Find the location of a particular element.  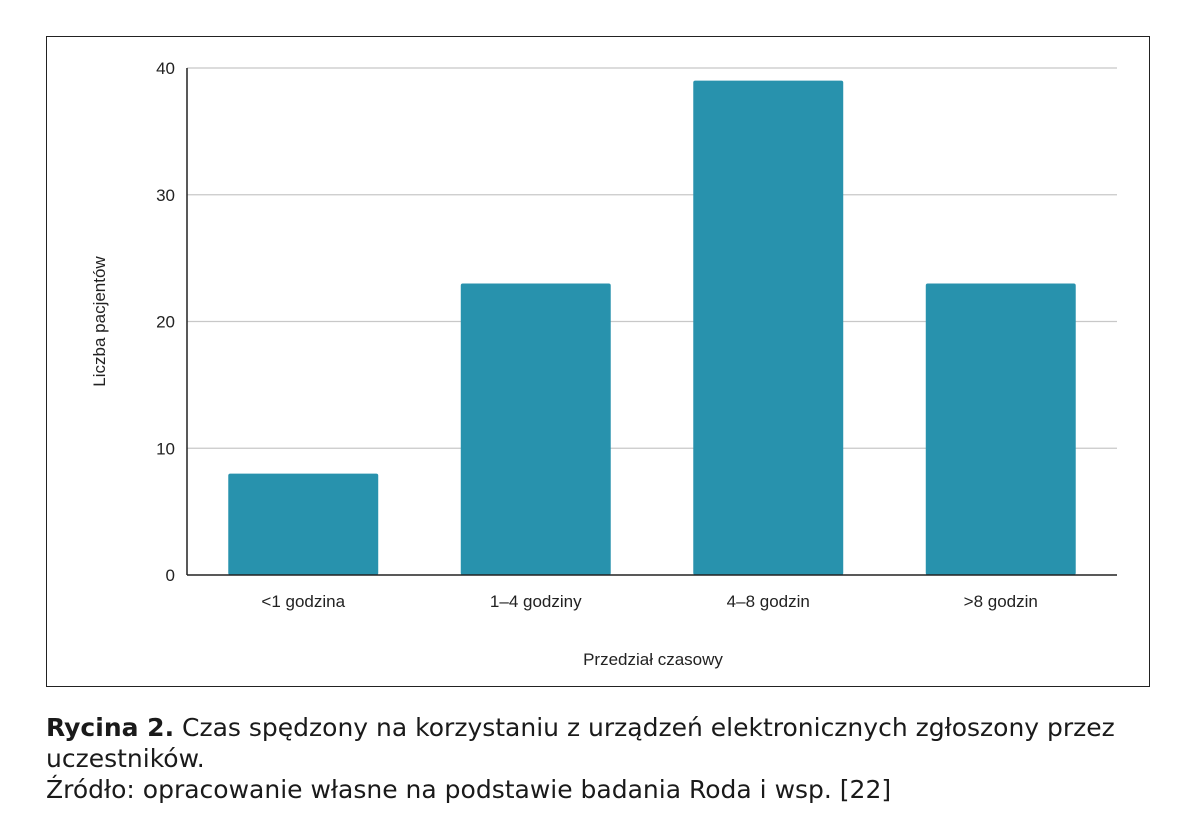

y-tick-label: 0 is located at coordinates (170, 575).